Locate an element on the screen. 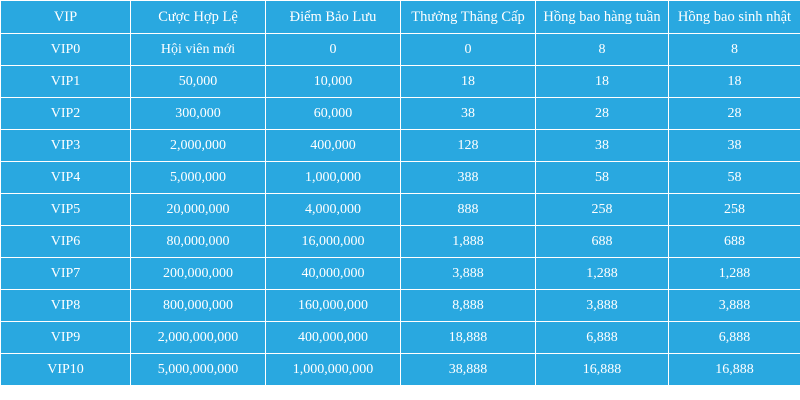  table-cell: 800,000,000 is located at coordinates (198, 305).